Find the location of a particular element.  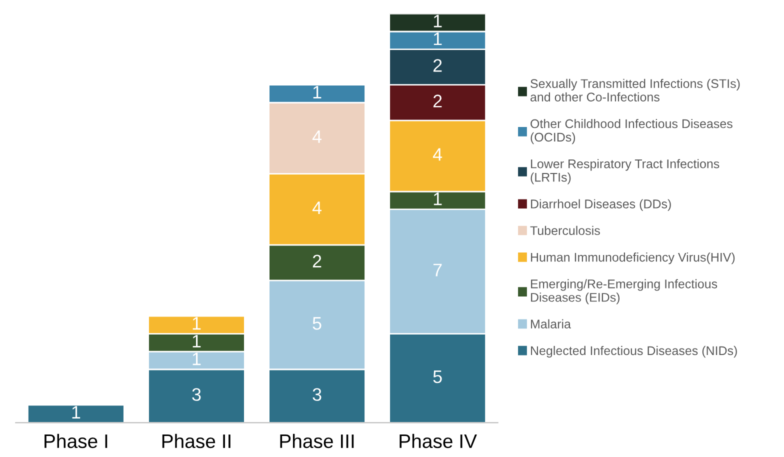

x-tick-label: Phase II is located at coordinates (196, 441).